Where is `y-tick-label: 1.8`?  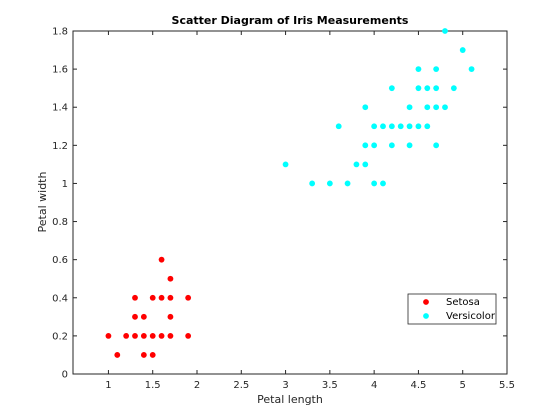 y-tick-label: 1.8 is located at coordinates (60, 32).